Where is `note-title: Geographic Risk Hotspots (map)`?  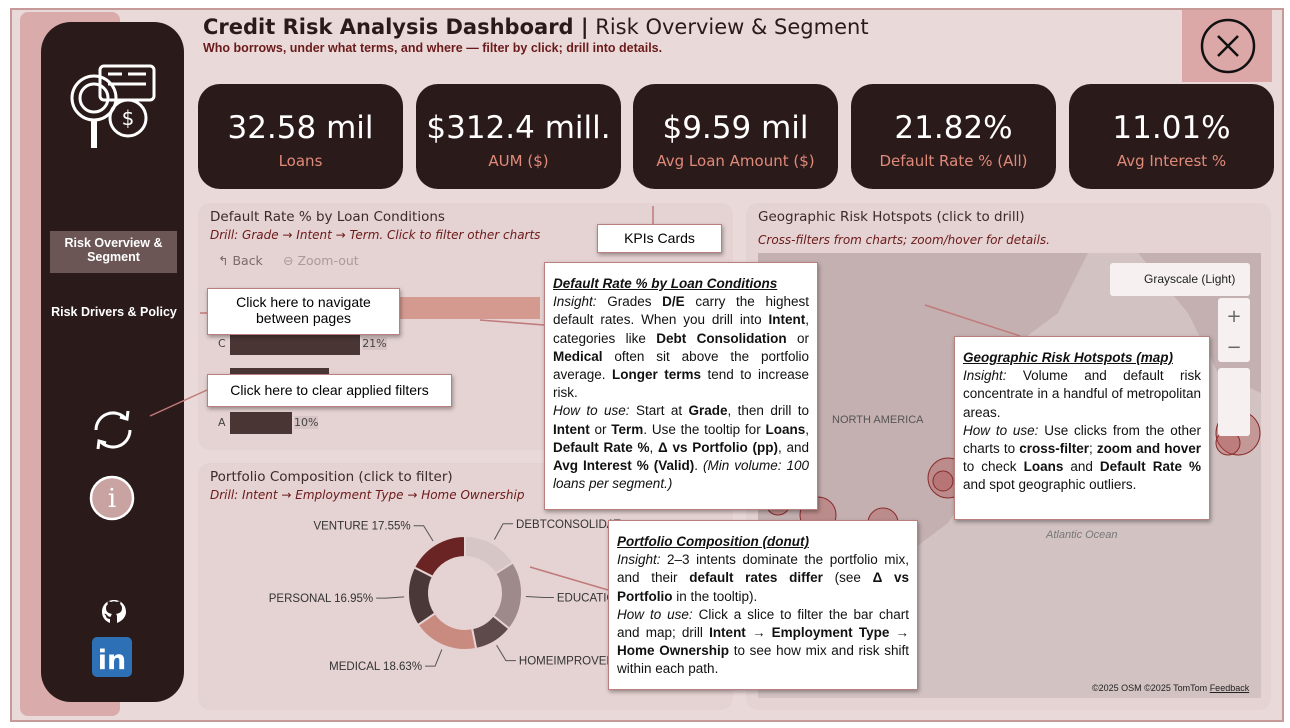 note-title: Geographic Risk Hotspots (map) is located at coordinates (1068, 357).